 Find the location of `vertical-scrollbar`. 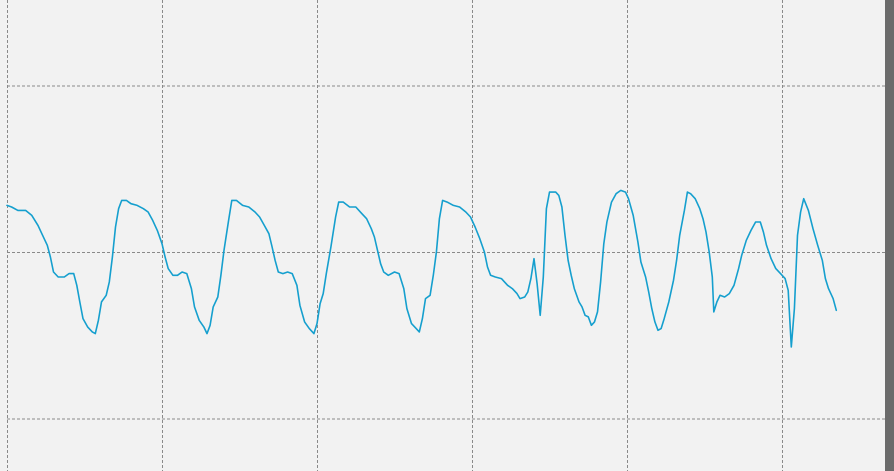

vertical-scrollbar is located at coordinates (889, 235).